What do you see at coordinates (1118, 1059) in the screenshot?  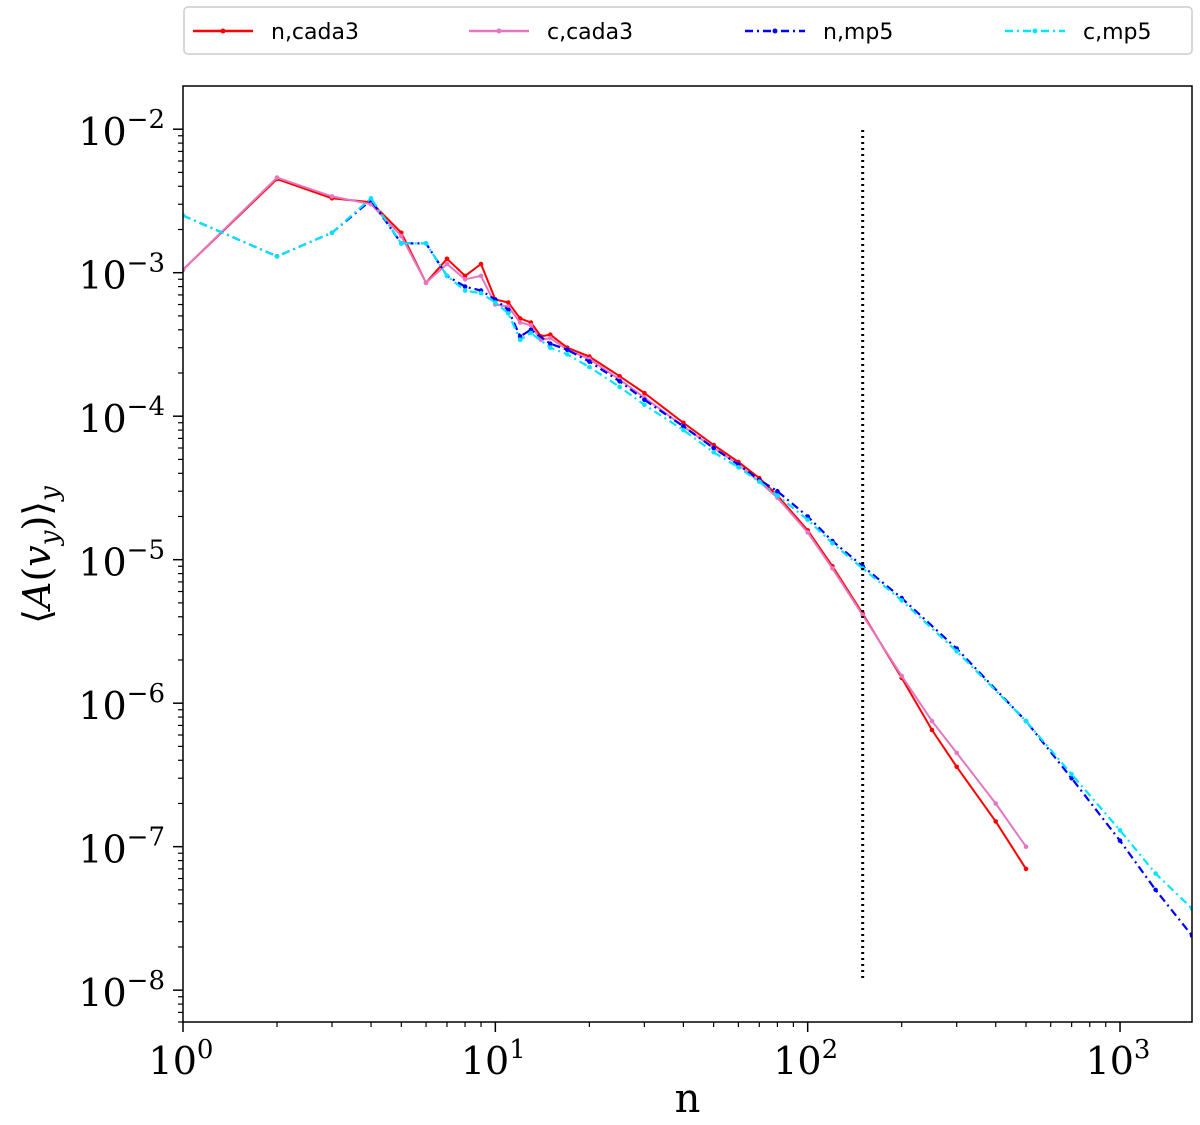 I see `x-tick-label: 103` at bounding box center [1118, 1059].